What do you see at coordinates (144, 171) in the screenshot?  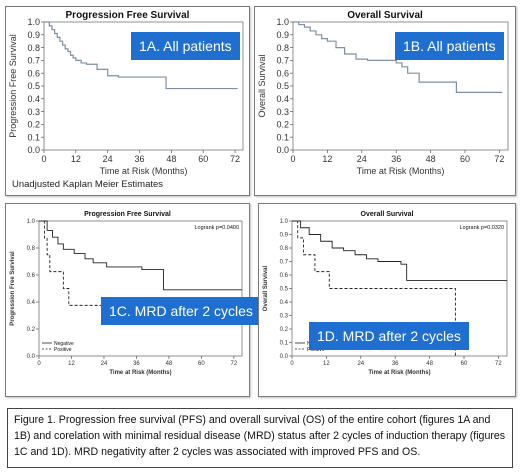 I see `ca-xlabel: Time at Risk (Months)` at bounding box center [144, 171].